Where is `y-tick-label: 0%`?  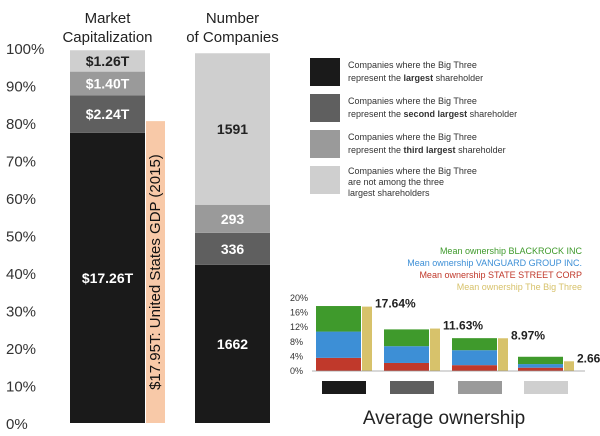
y-tick-label: 0% is located at coordinates (17, 424).